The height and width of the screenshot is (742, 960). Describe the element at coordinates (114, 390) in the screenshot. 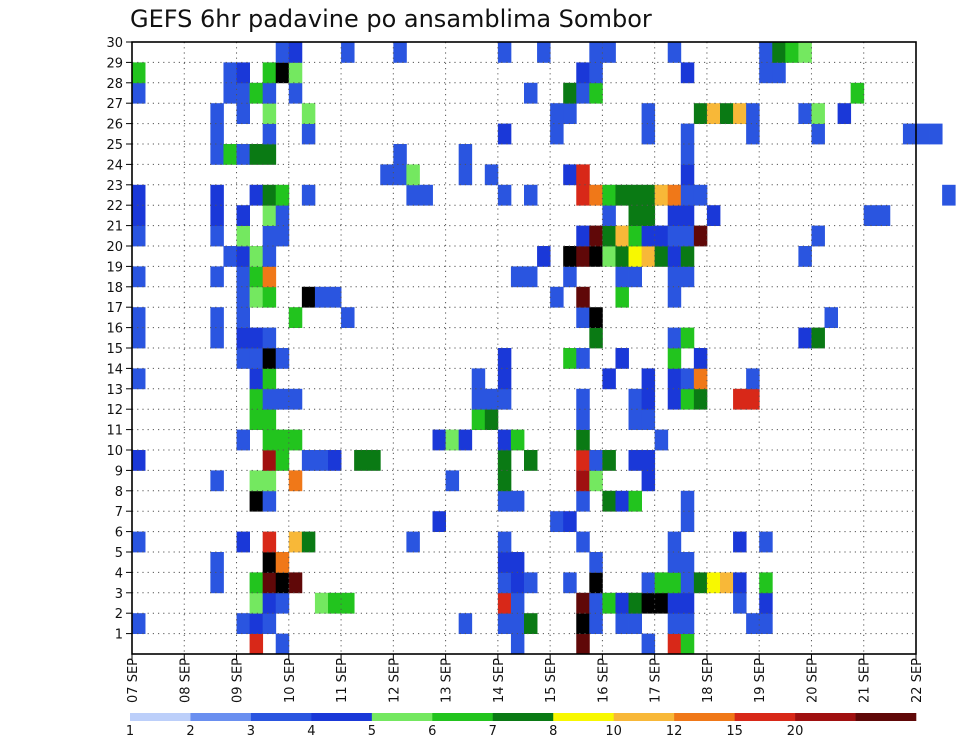

I see `y-tick-label: 13` at that location.